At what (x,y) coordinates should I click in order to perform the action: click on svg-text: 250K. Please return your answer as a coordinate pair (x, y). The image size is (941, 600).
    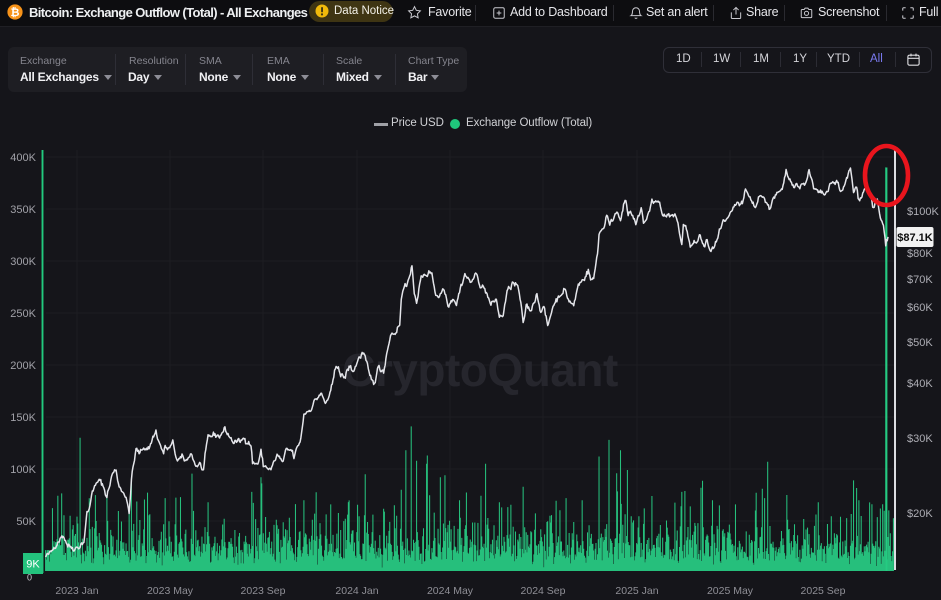
    Looking at the image, I should click on (23, 314).